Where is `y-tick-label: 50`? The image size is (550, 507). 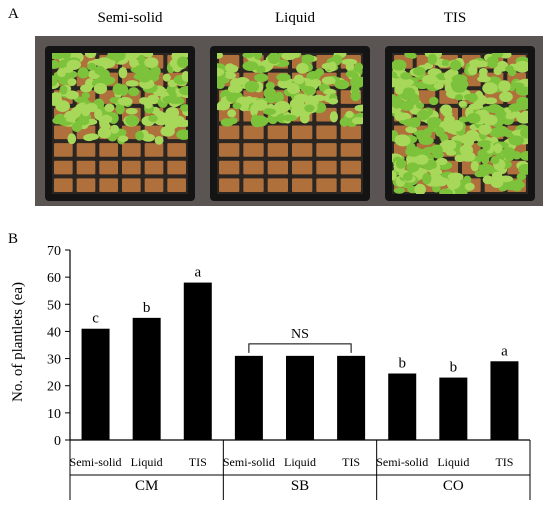 y-tick-label: 50 is located at coordinates (54, 305).